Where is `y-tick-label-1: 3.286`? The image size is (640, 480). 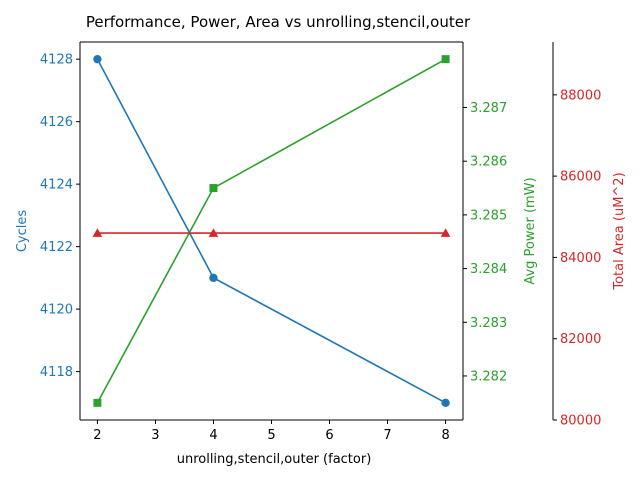
y-tick-label-1: 3.286 is located at coordinates (488, 162).